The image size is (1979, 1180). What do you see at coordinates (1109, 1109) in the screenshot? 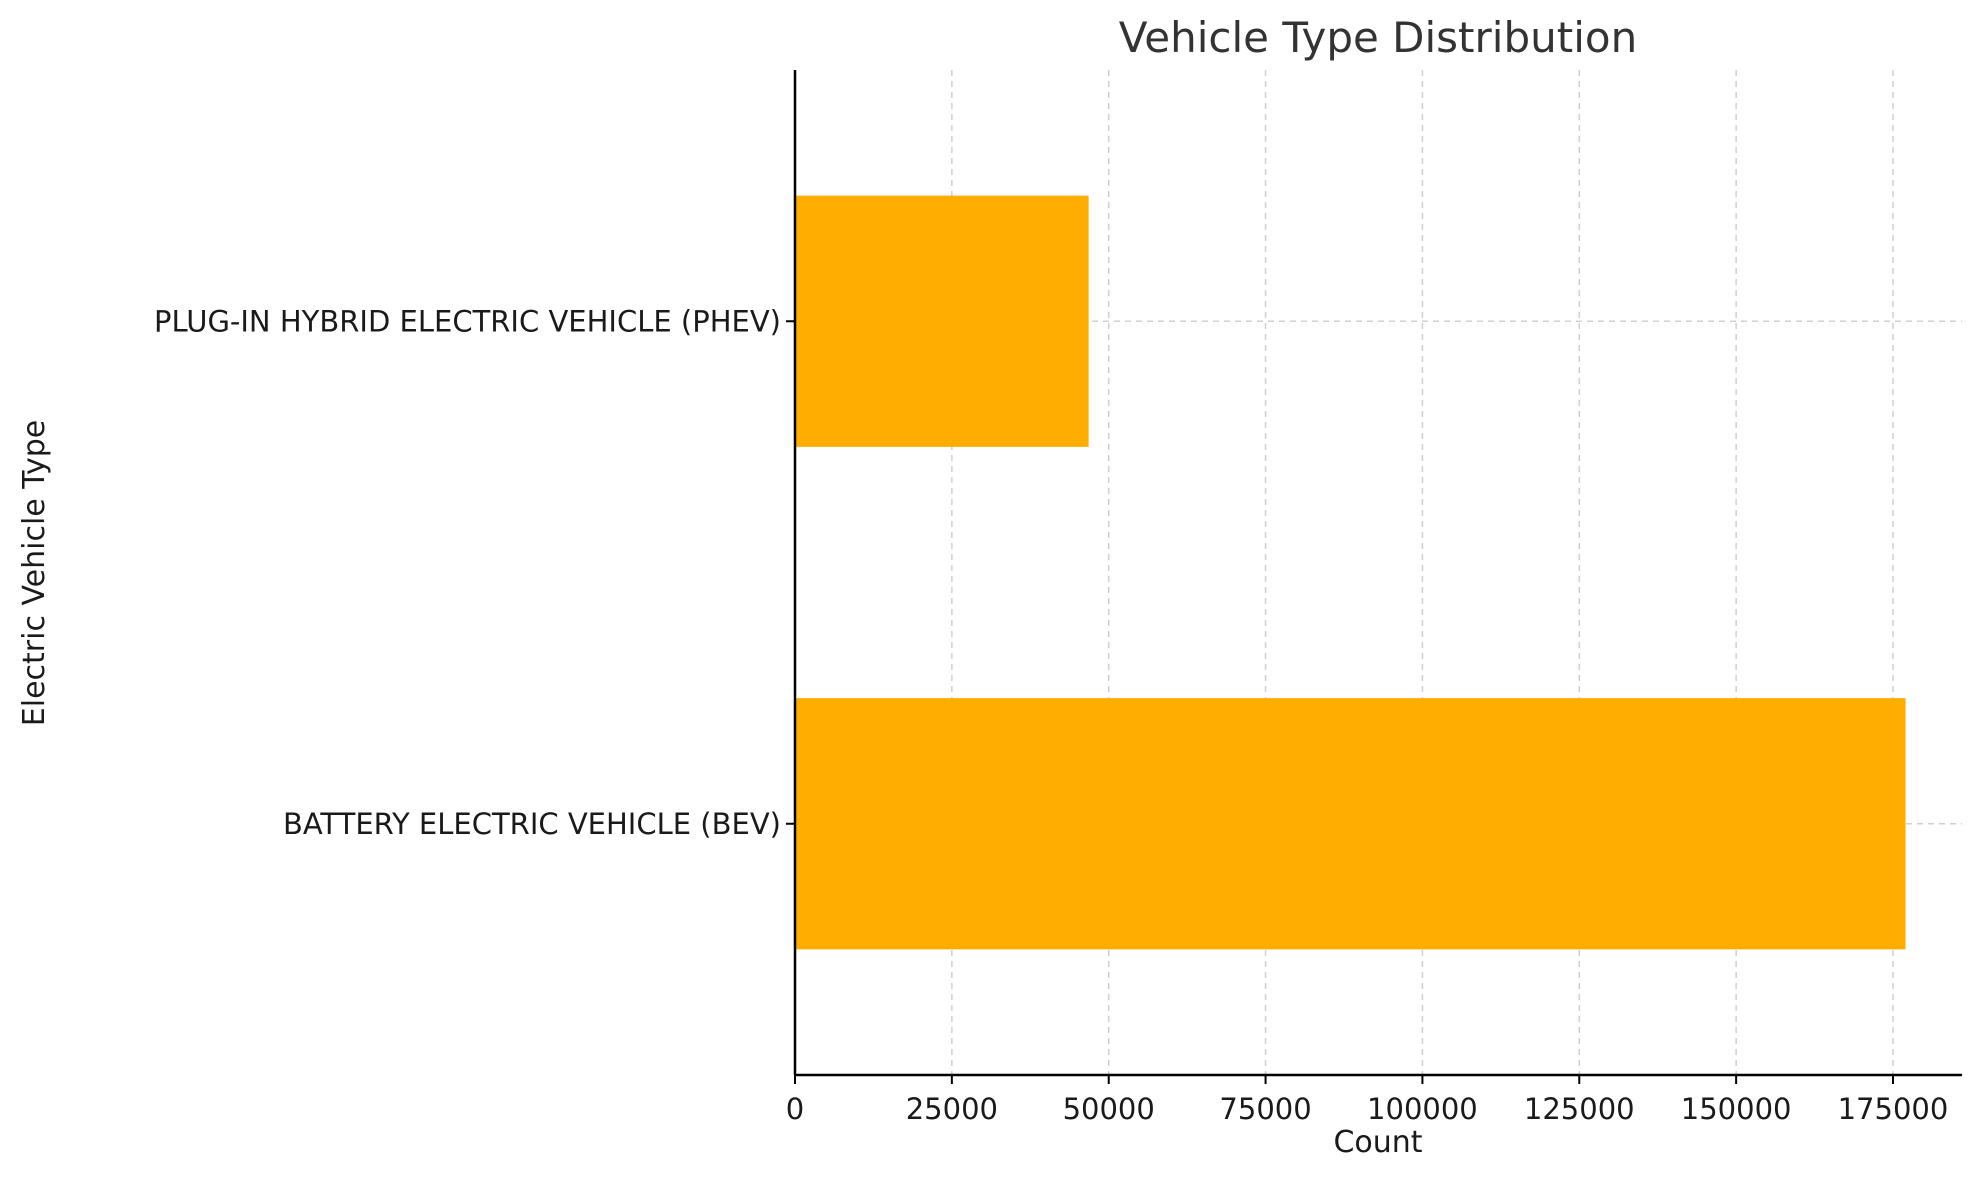
I see `x-tick-label: 50000` at bounding box center [1109, 1109].